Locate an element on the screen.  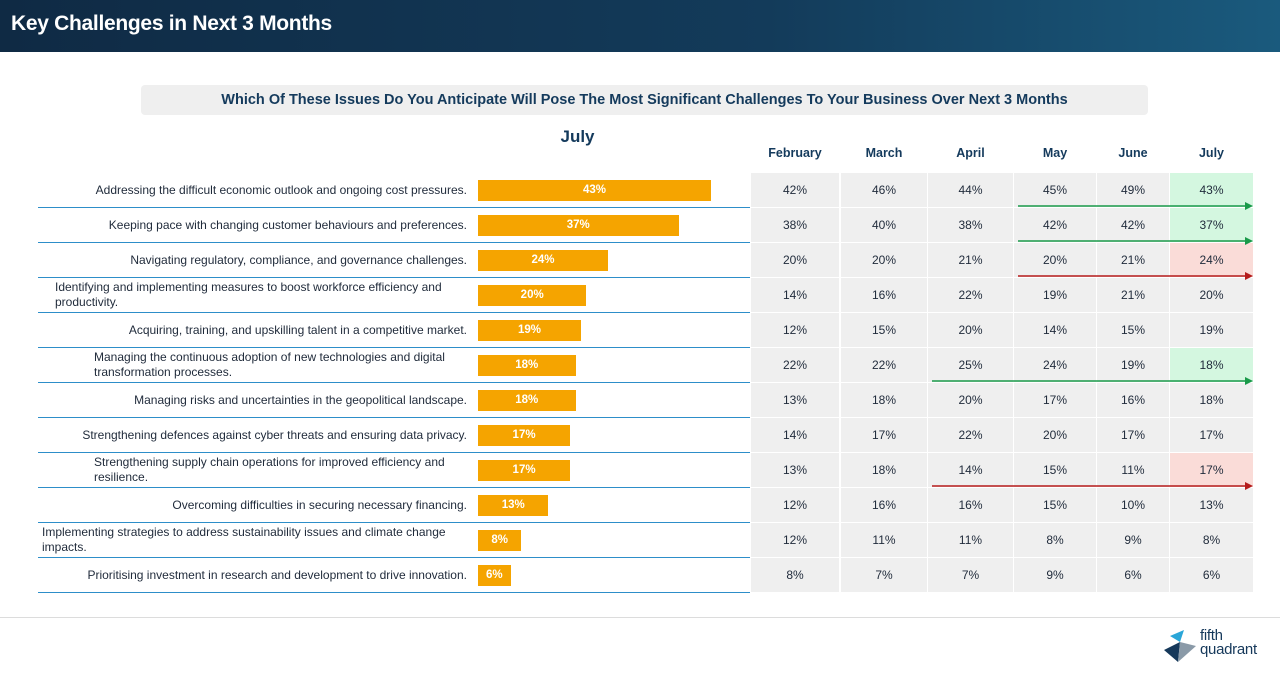
bar: 20% is located at coordinates (532, 295).